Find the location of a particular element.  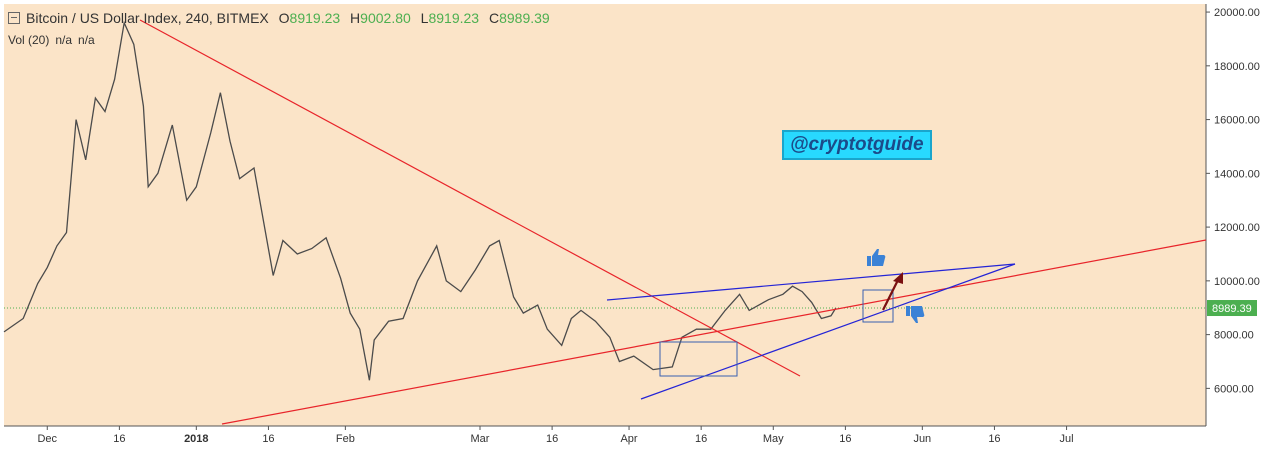

accumulation-box is located at coordinates (698, 359).